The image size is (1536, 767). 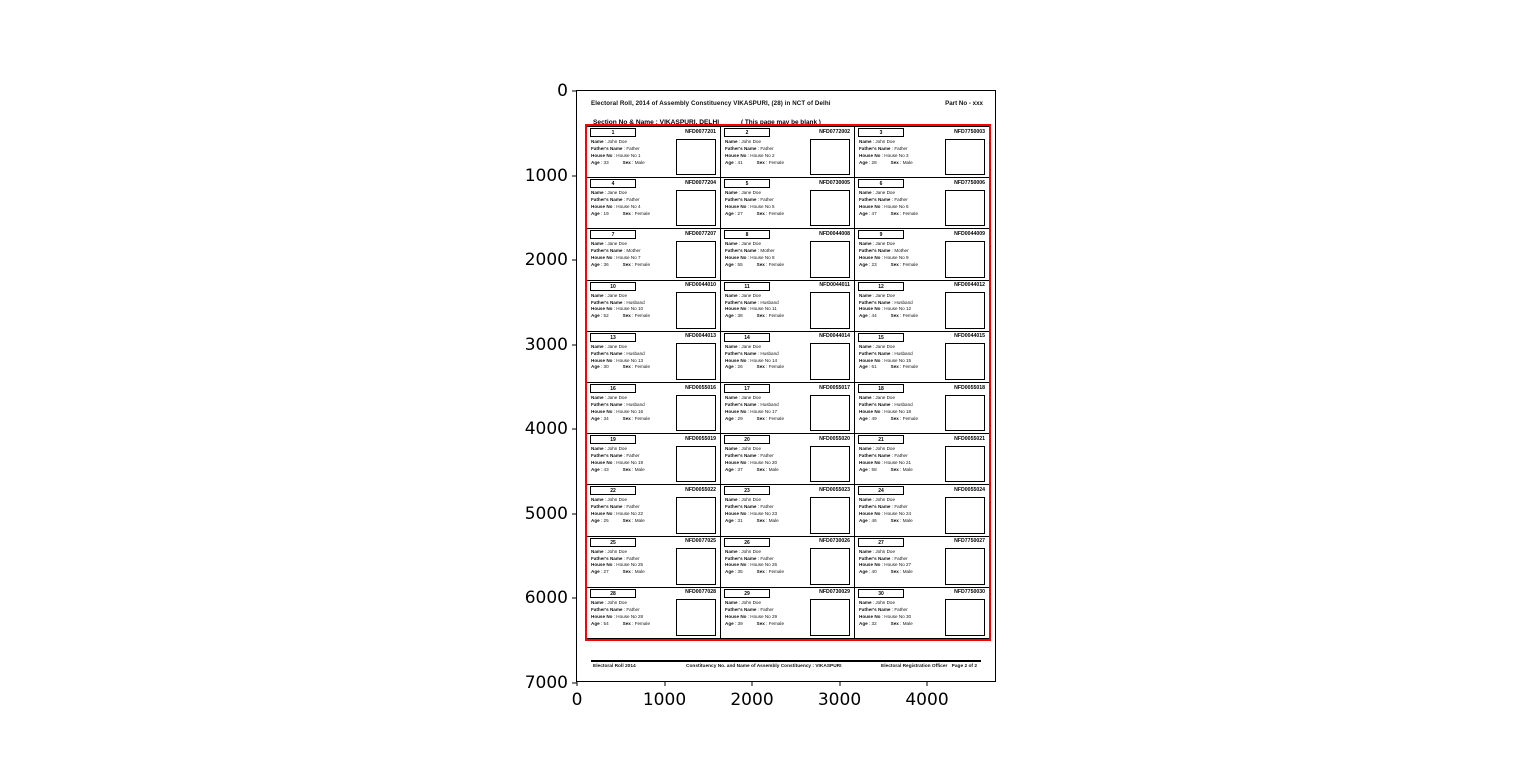 I want to click on voter-age-sex: Age : 39 Sex : Female, so click(x=764, y=624).